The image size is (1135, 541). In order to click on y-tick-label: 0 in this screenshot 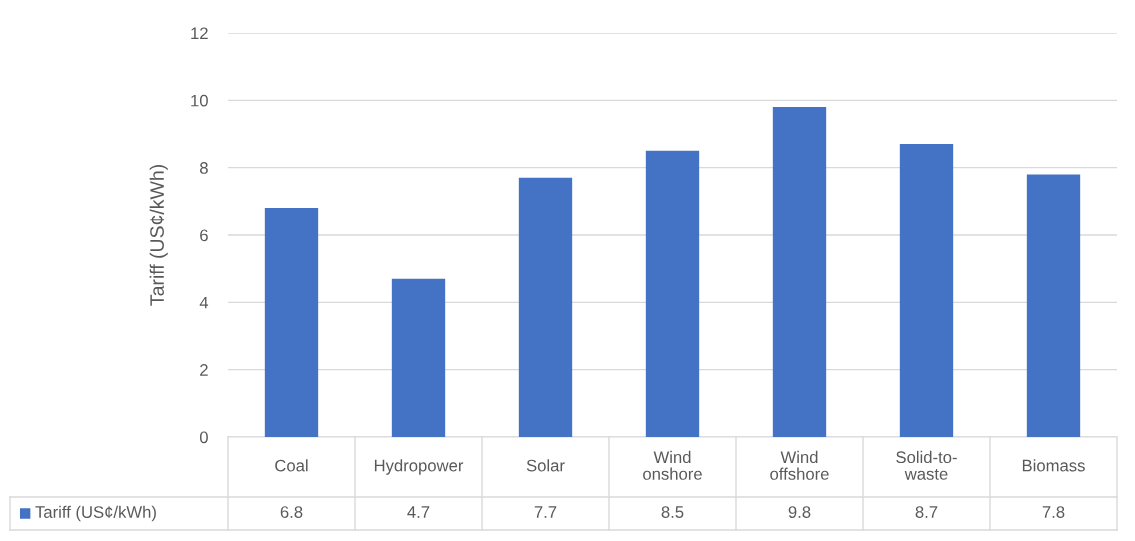, I will do `click(203, 437)`.